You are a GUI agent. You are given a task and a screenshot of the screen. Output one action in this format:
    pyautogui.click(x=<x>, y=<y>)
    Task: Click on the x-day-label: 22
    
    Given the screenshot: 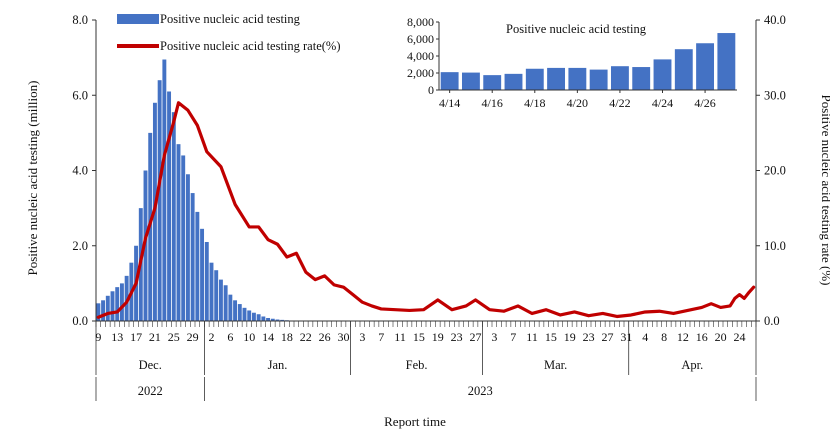 What is the action you would take?
    pyautogui.click(x=306, y=337)
    